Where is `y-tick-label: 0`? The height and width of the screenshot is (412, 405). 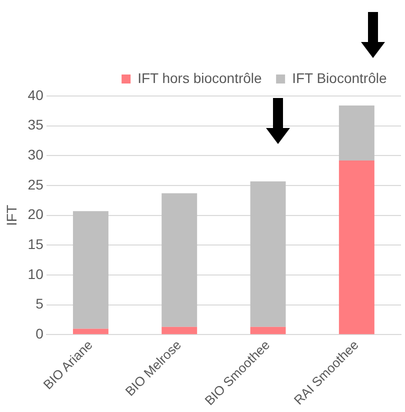
y-tick-label: 0 is located at coordinates (40, 334).